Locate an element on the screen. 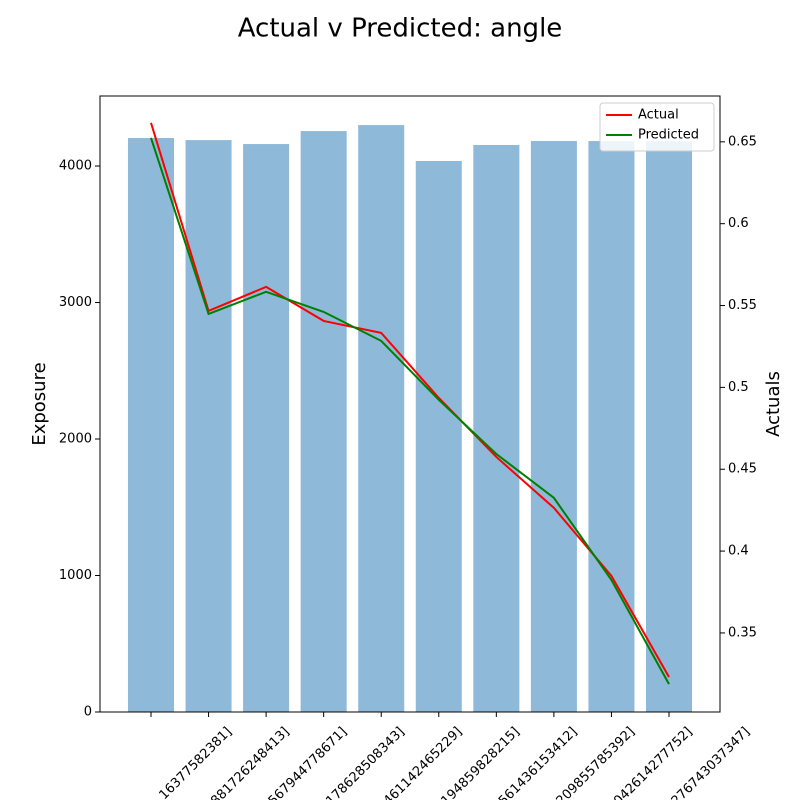 The height and width of the screenshot is (800, 800). y2-tick-label: 0.4 is located at coordinates (738, 551).